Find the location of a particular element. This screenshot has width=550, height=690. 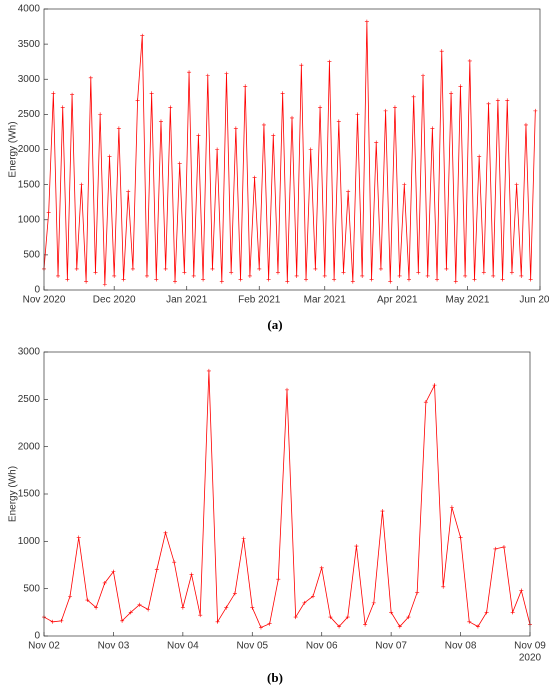

x-tick-label: Feb 2021 is located at coordinates (259, 300).